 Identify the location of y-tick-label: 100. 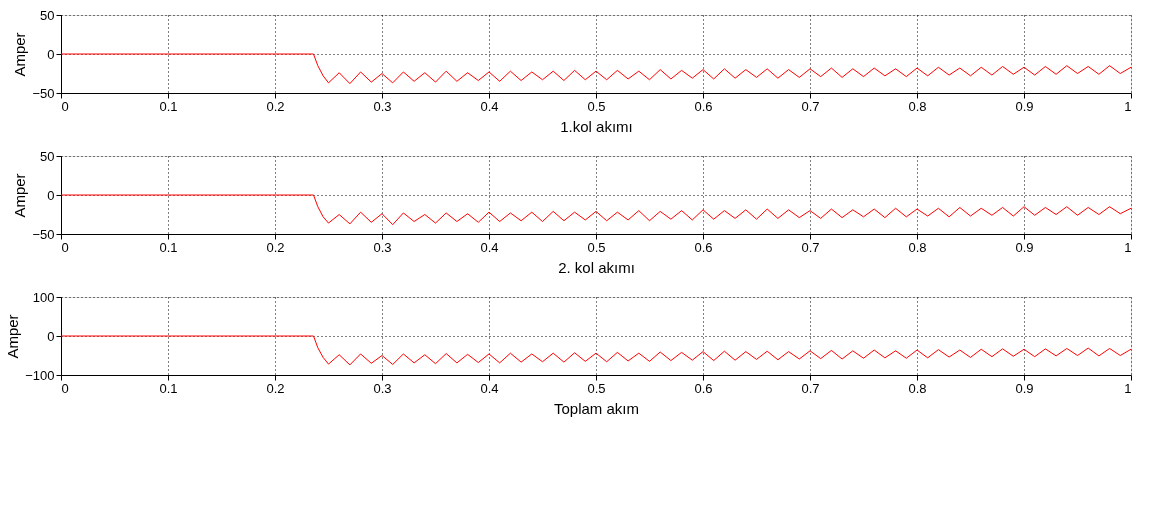
(43, 297).